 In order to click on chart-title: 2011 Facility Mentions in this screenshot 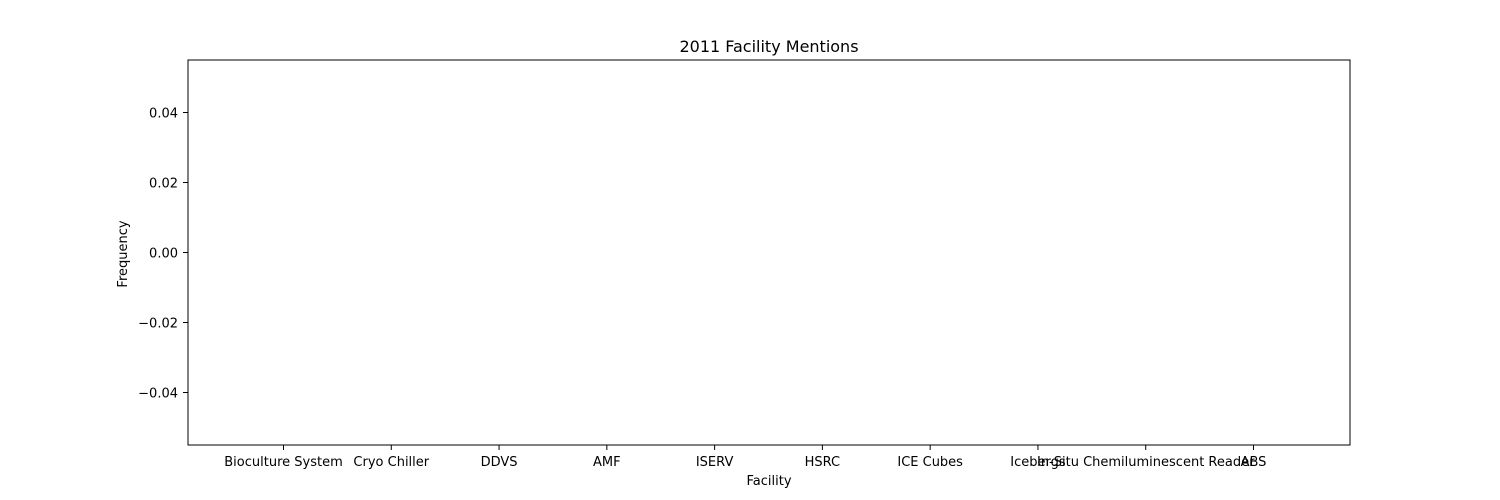, I will do `click(768, 46)`.